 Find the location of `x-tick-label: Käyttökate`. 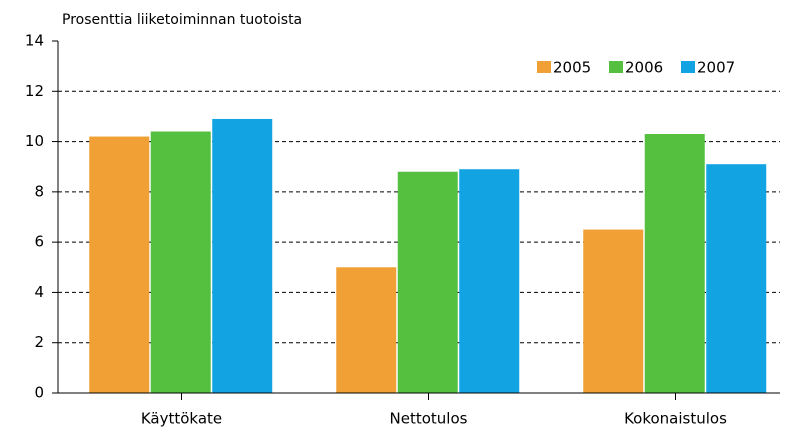

x-tick-label: Käyttökate is located at coordinates (181, 419).